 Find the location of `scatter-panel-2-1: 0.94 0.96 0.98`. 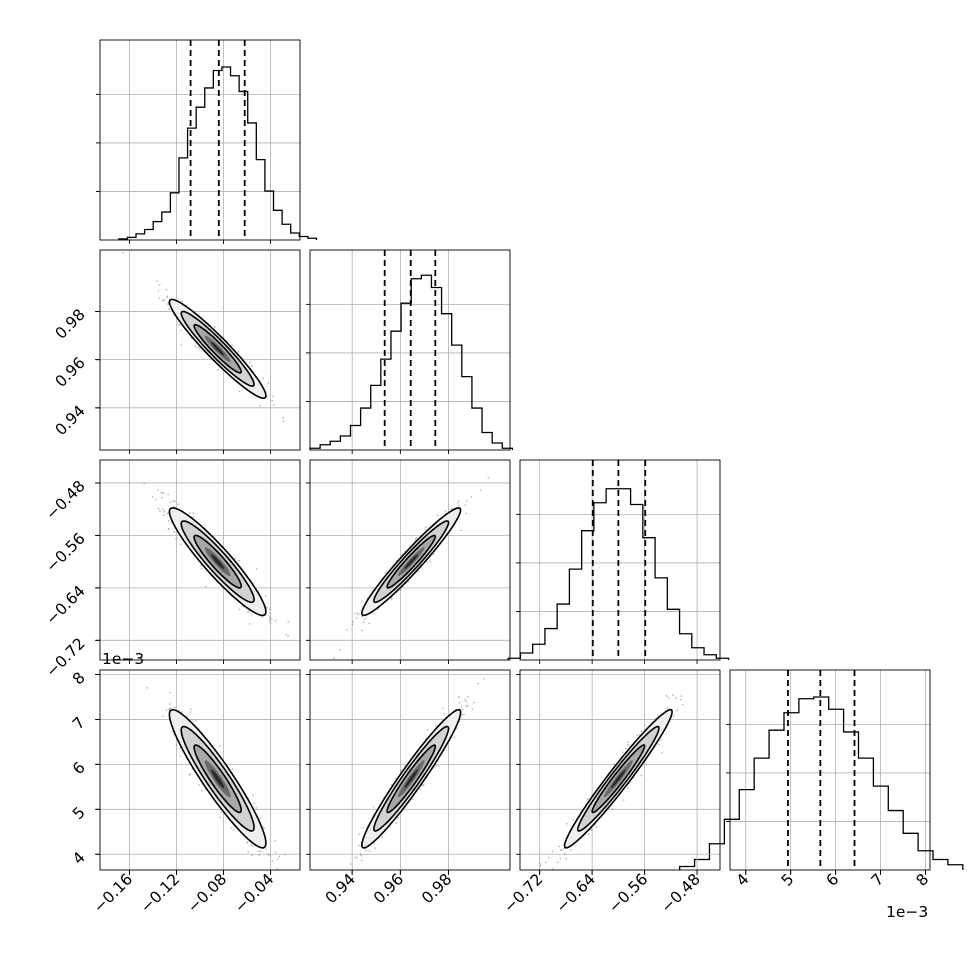

scatter-panel-2-1: 0.94 0.96 0.98 is located at coordinates (176, 351).